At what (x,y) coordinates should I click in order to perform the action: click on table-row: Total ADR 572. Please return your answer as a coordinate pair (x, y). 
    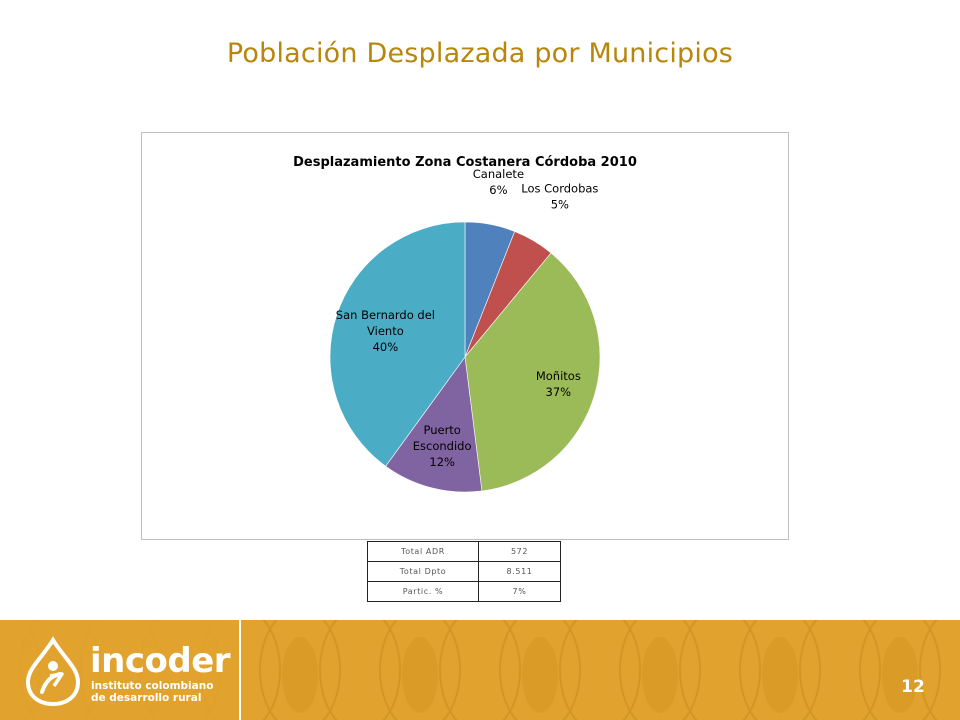
    Looking at the image, I should click on (464, 551).